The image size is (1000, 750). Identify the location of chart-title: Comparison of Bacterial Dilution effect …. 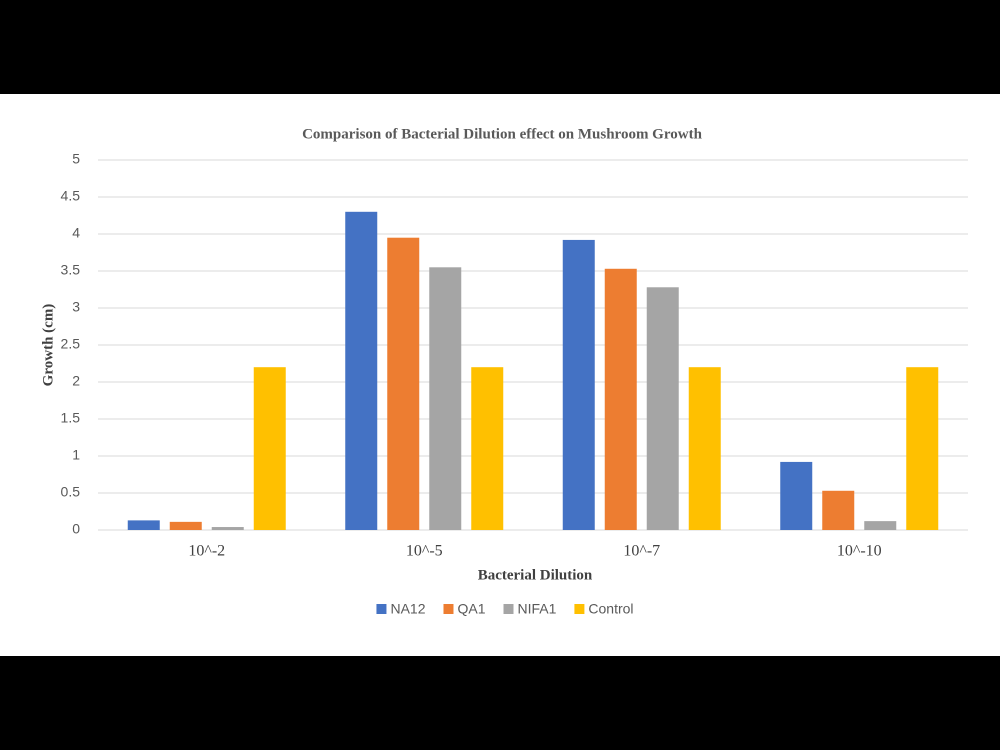
(502, 134).